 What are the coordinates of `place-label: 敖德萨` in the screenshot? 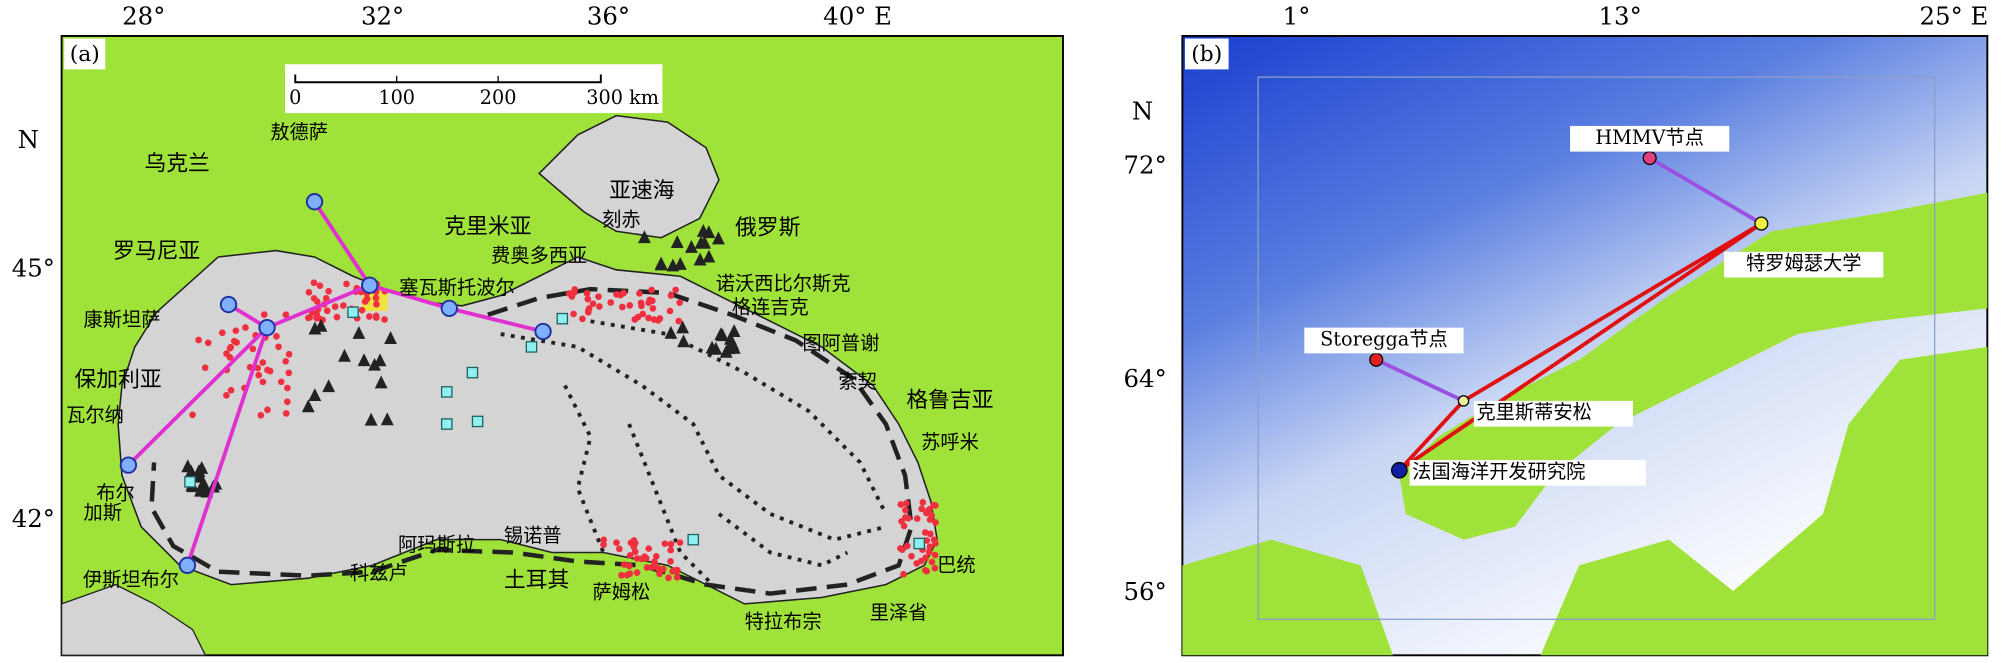 It's located at (299, 132).